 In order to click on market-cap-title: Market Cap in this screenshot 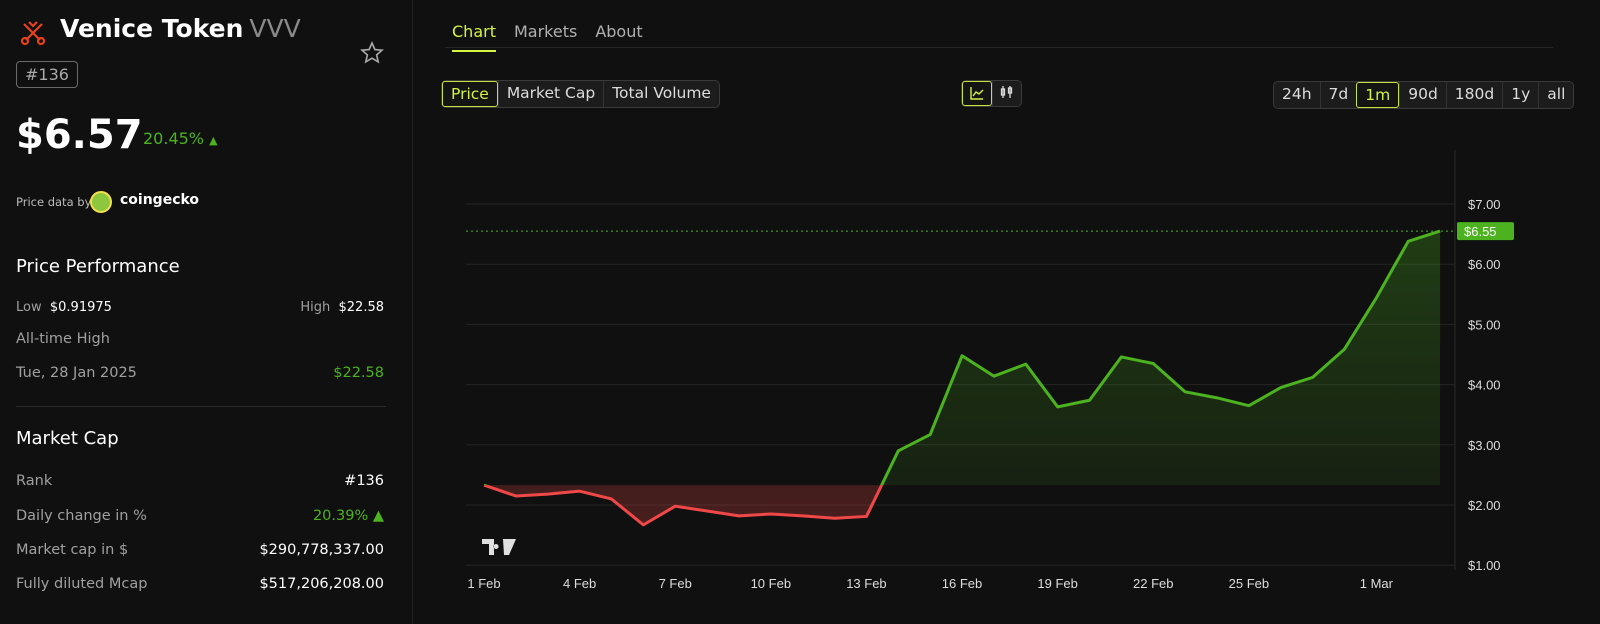, I will do `click(67, 438)`.